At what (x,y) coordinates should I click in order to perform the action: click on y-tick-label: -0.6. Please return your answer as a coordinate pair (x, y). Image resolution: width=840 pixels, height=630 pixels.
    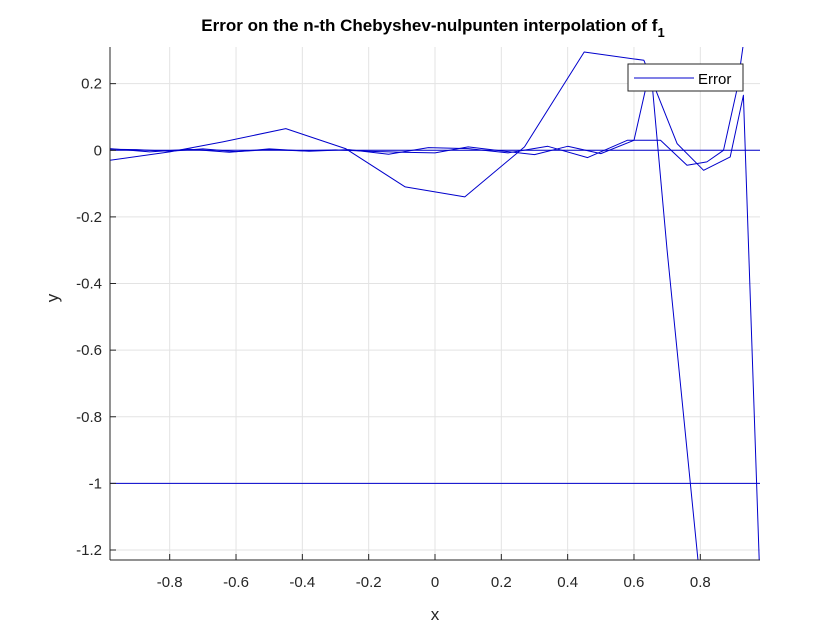
    Looking at the image, I should click on (89, 350).